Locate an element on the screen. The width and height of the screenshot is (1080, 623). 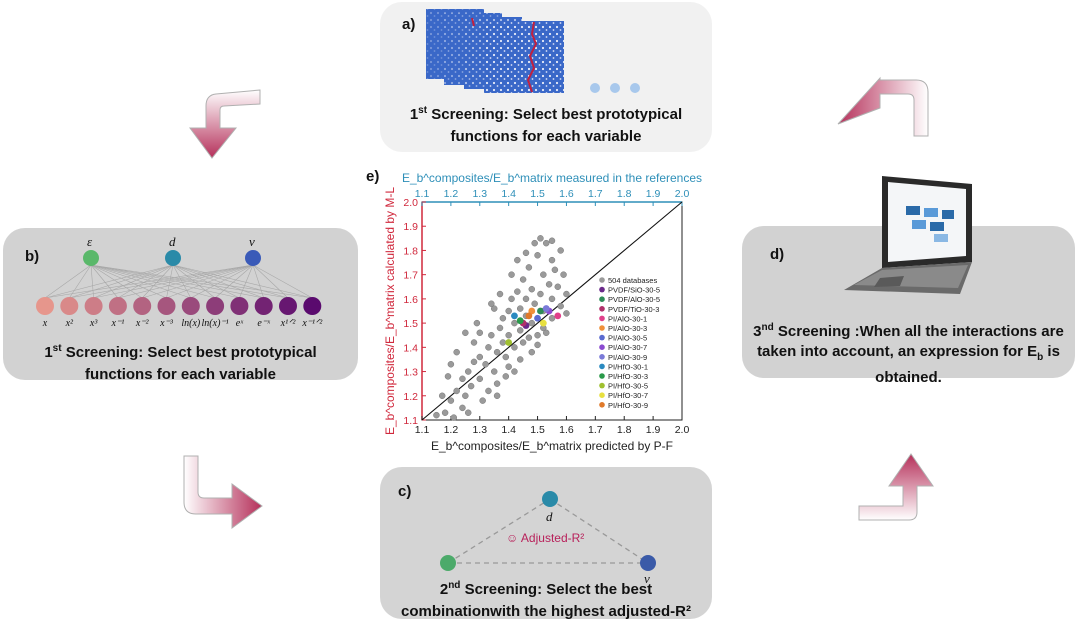
panel-d-line2: taken into account, an expression for E is located at coordinates (897, 351).